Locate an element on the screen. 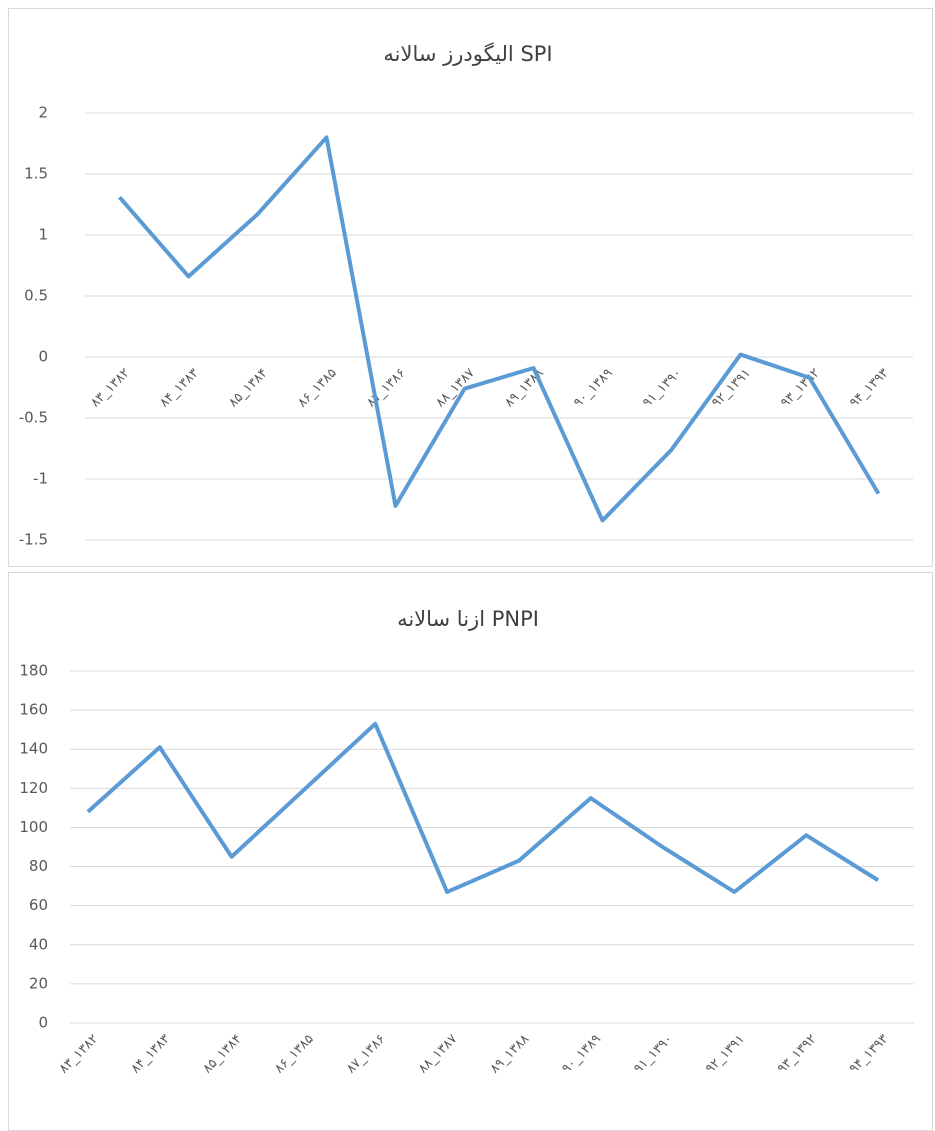  y-tick-label: -0.5 is located at coordinates (33, 418).